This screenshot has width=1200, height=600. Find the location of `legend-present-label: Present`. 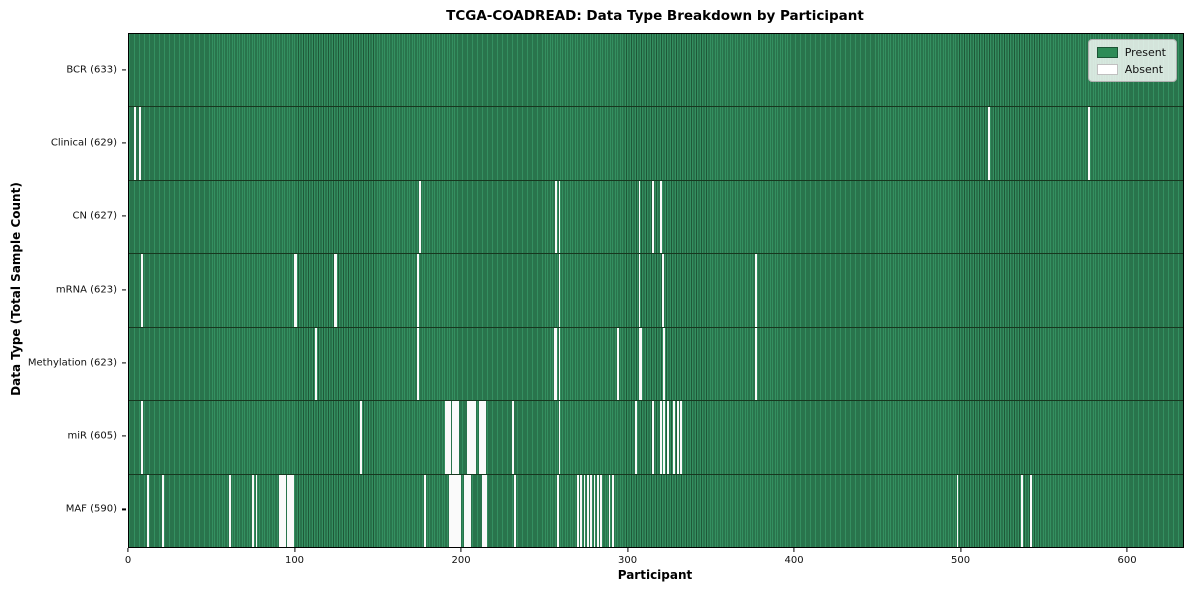

legend-present-label: Present is located at coordinates (1145, 52).